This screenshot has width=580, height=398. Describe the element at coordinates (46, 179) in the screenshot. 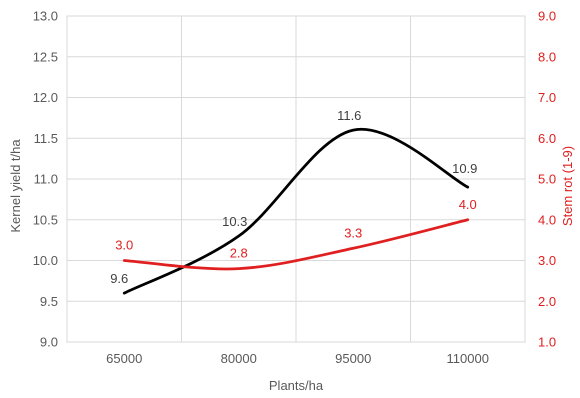

I see `y-left-tick-label: 11.0` at that location.